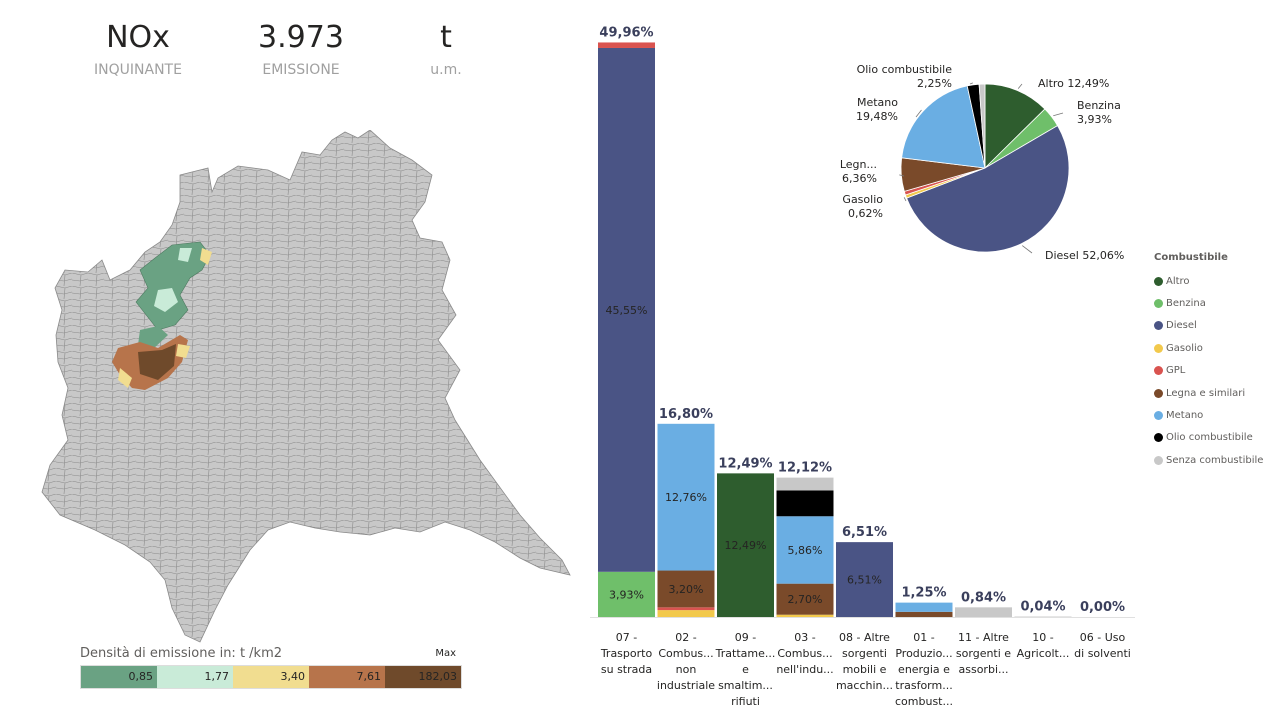 The width and height of the screenshot is (1280, 720). What do you see at coordinates (1042, 607) in the screenshot?
I see `bar-total-label: 0,04%` at bounding box center [1042, 607].